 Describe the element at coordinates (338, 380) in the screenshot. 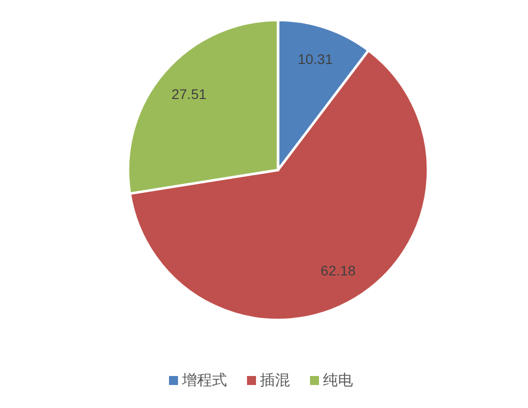

I see `legend-label: 纯电` at that location.